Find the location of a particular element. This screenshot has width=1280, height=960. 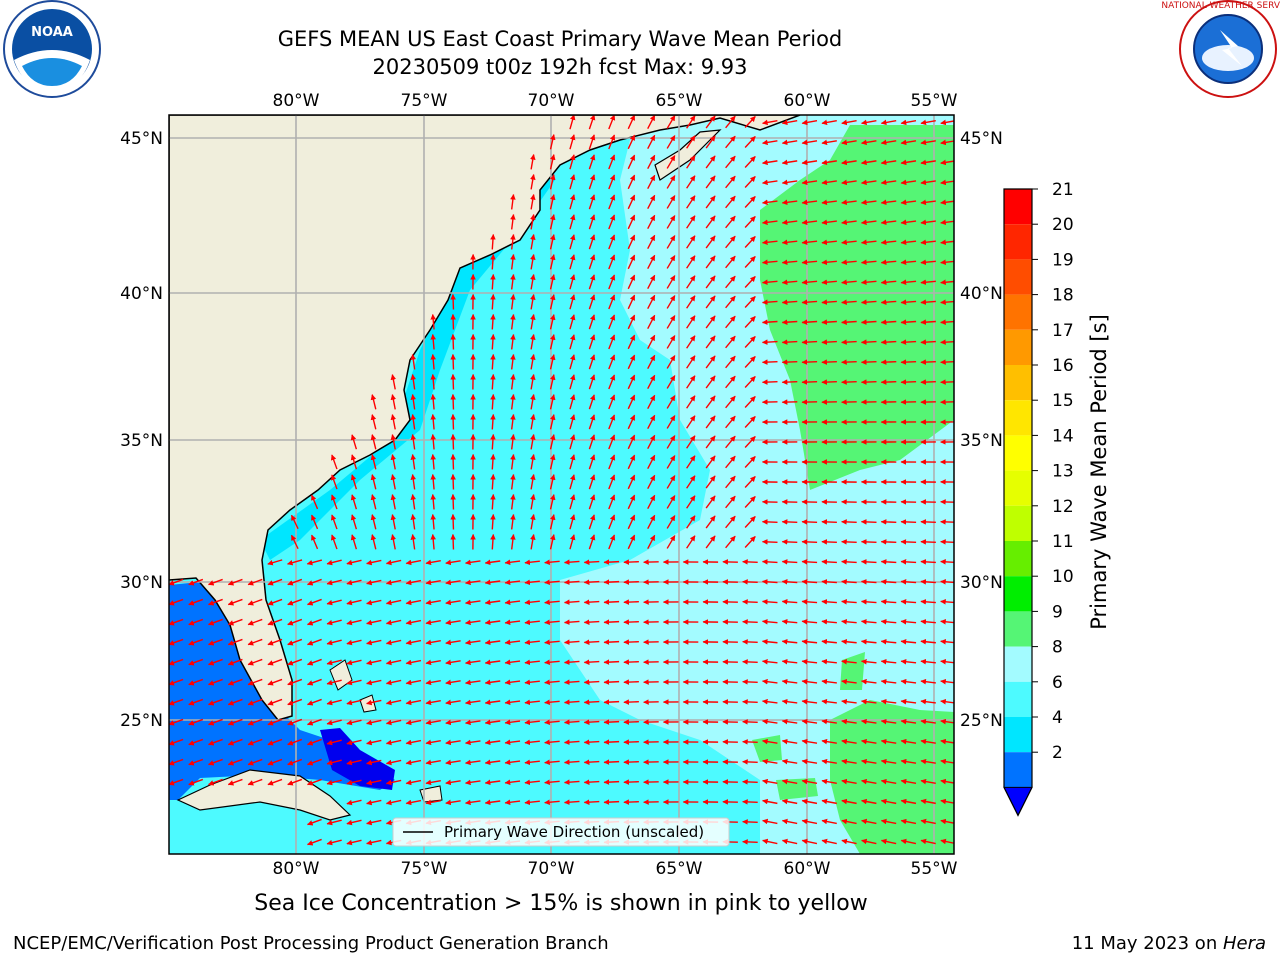

colorbar-tick-label: 15 is located at coordinates (1063, 401).